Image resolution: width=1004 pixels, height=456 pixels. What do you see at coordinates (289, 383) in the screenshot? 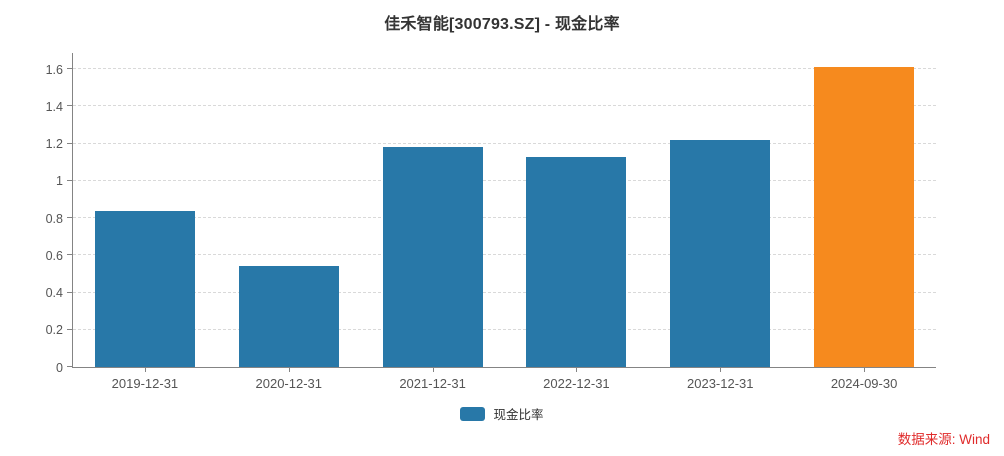
I see `x-axis-label: 2020-12-31` at bounding box center [289, 383].